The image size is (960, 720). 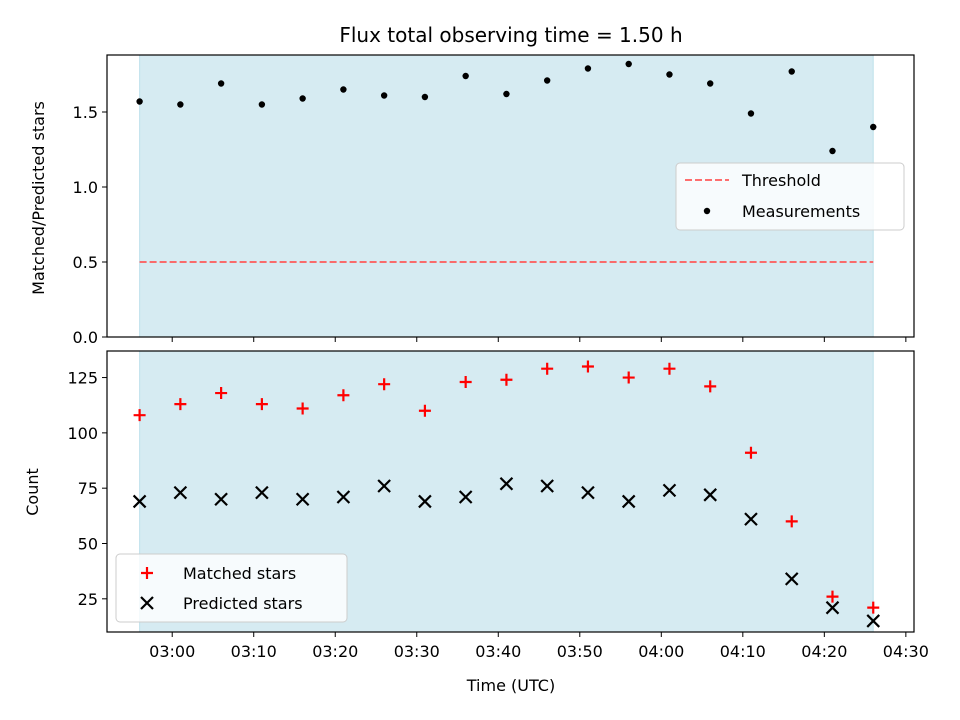 What do you see at coordinates (254, 651) in the screenshot?
I see `x-tick-label: 03:10` at bounding box center [254, 651].